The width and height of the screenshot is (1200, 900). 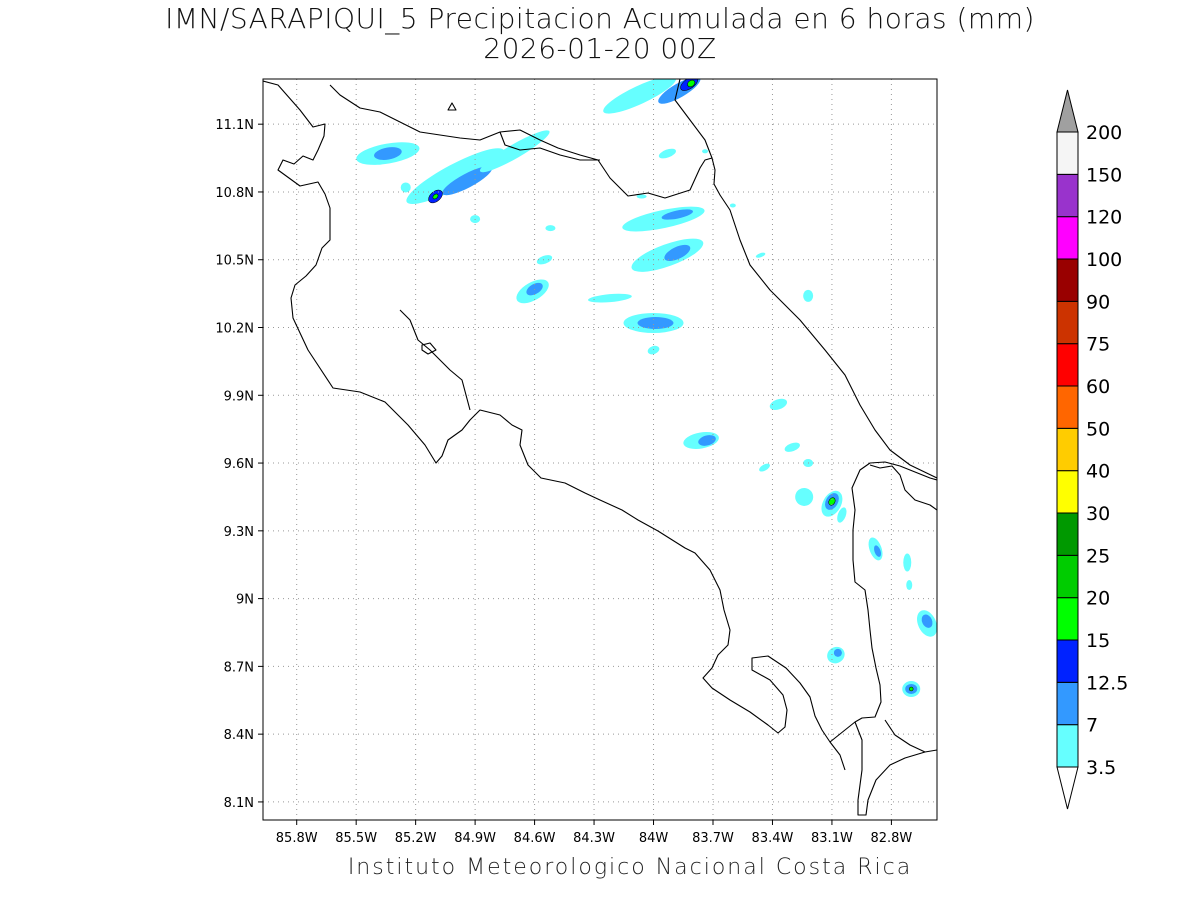 I want to click on lon-tick-label: 83.7W, so click(x=713, y=838).